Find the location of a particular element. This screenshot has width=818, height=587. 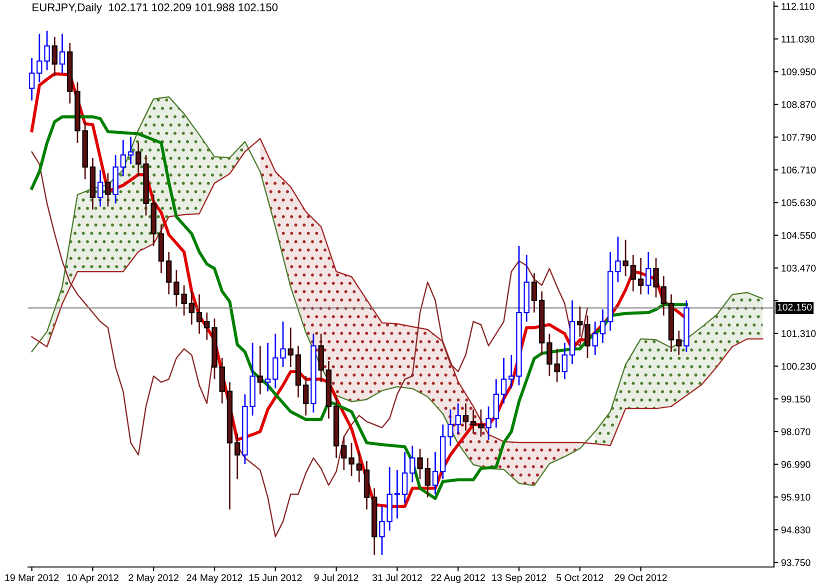

y-tick-label: 96.990 is located at coordinates (795, 464).